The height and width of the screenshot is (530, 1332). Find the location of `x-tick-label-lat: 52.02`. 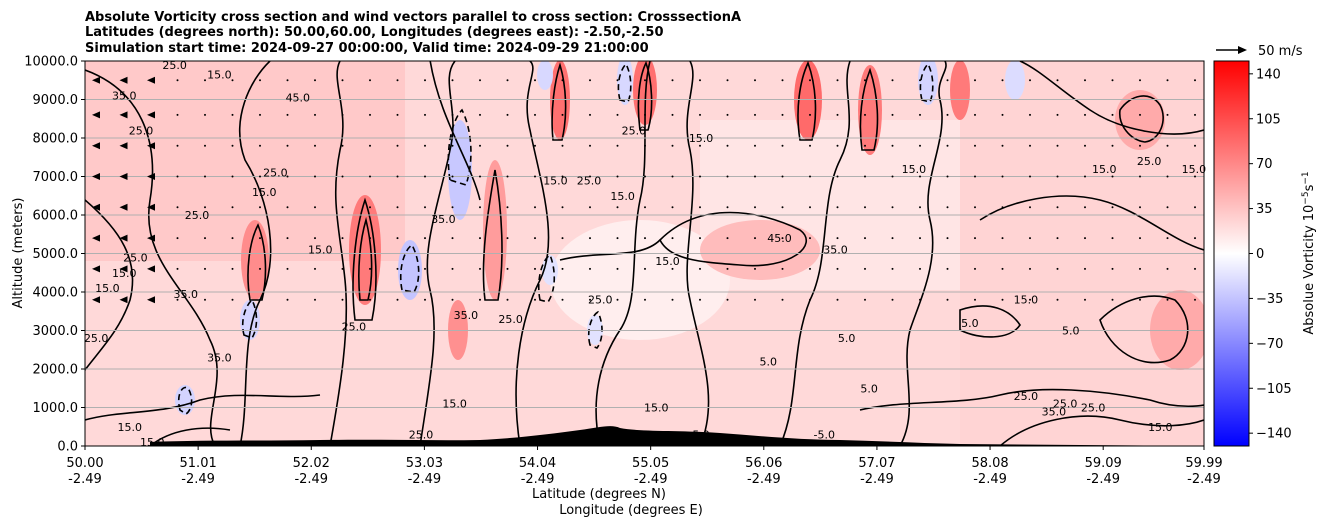

x-tick-label-lat: 52.02 is located at coordinates (311, 463).